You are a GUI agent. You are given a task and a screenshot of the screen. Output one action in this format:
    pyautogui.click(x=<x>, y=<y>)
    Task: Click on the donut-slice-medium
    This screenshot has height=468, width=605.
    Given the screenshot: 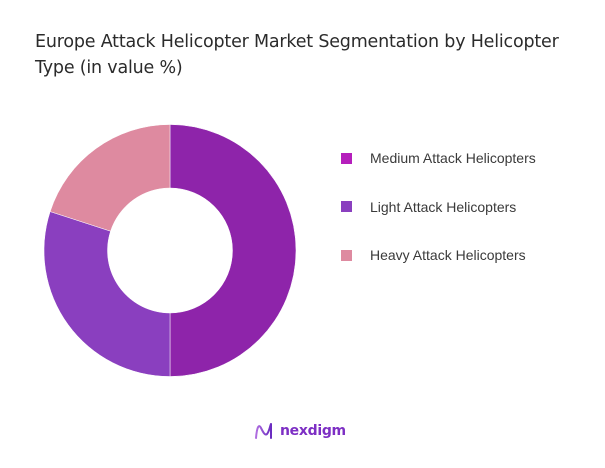 What is the action you would take?
    pyautogui.click(x=233, y=250)
    